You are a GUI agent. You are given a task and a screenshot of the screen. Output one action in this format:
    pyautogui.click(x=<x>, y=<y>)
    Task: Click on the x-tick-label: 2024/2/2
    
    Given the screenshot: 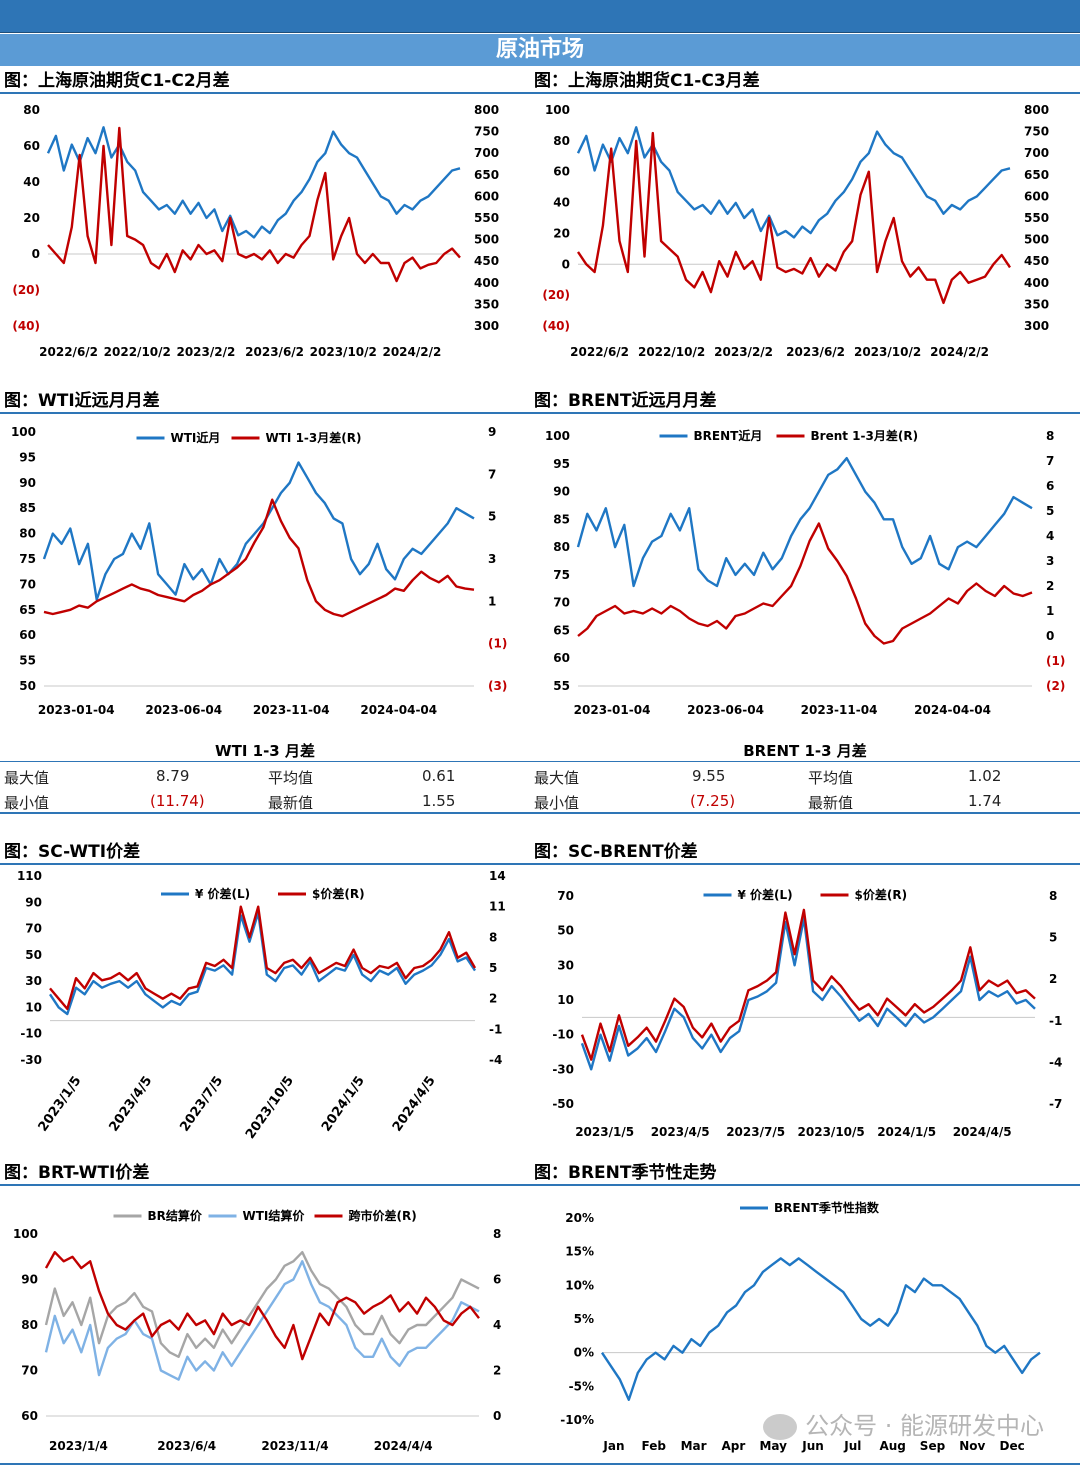 What is the action you would take?
    pyautogui.click(x=959, y=352)
    